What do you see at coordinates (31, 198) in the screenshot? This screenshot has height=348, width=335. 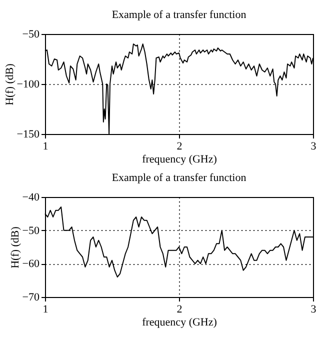 I see `y-tick-label: −40` at bounding box center [31, 198].